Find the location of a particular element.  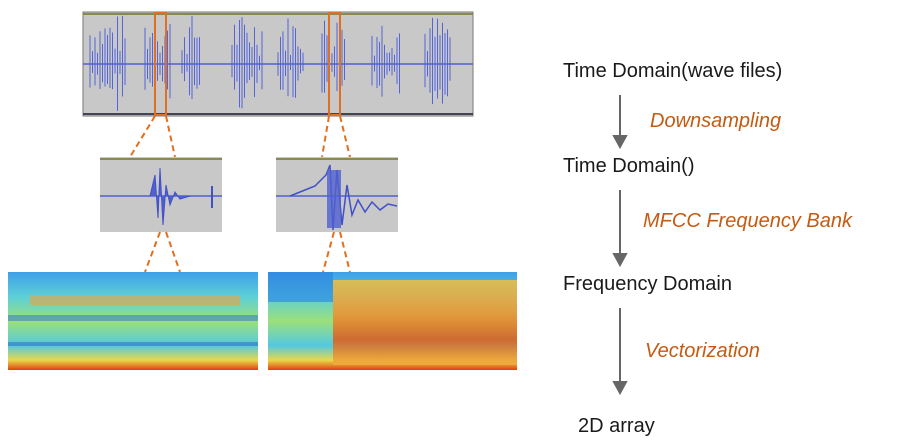

spectrogram-left is located at coordinates (133, 321).